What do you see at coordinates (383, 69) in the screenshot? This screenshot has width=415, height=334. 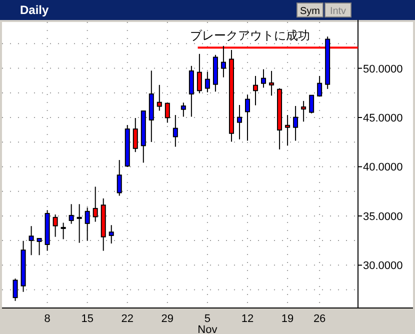 I see `y-tick-label: 50.0000` at bounding box center [383, 69].